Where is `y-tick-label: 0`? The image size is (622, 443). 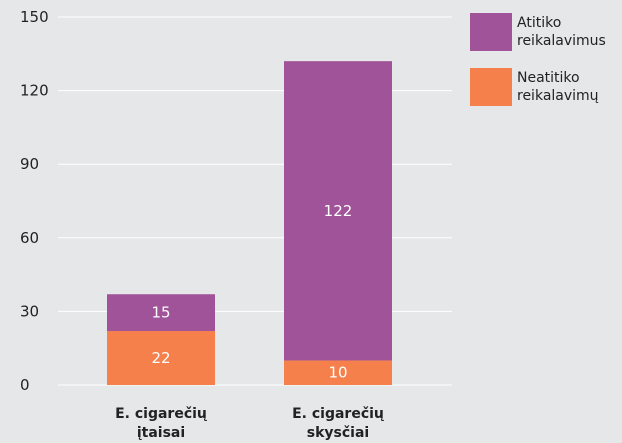
y-tick-label: 0 is located at coordinates (25, 385).